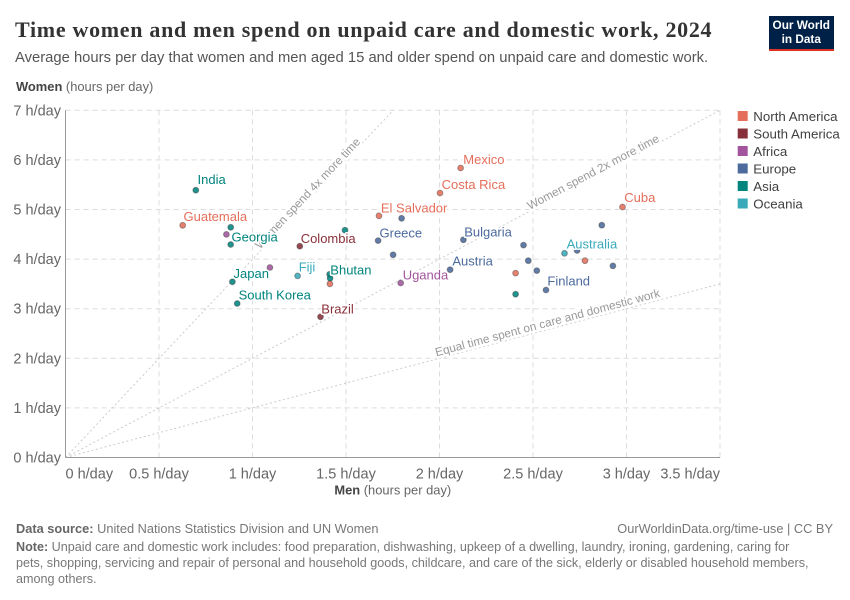 The height and width of the screenshot is (600, 850). Describe the element at coordinates (568, 281) in the screenshot. I see `svg-text: Finland` at that location.